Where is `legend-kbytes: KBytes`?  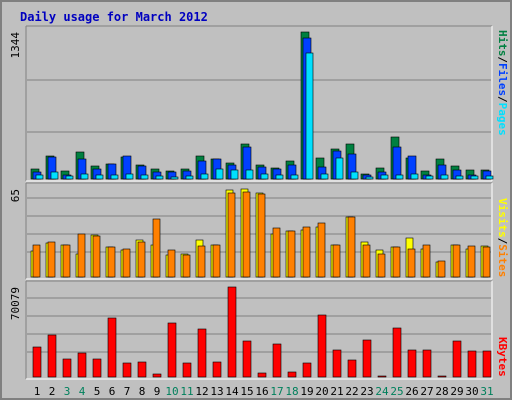 legend-kbytes: KBytes is located at coordinates (502, 357).